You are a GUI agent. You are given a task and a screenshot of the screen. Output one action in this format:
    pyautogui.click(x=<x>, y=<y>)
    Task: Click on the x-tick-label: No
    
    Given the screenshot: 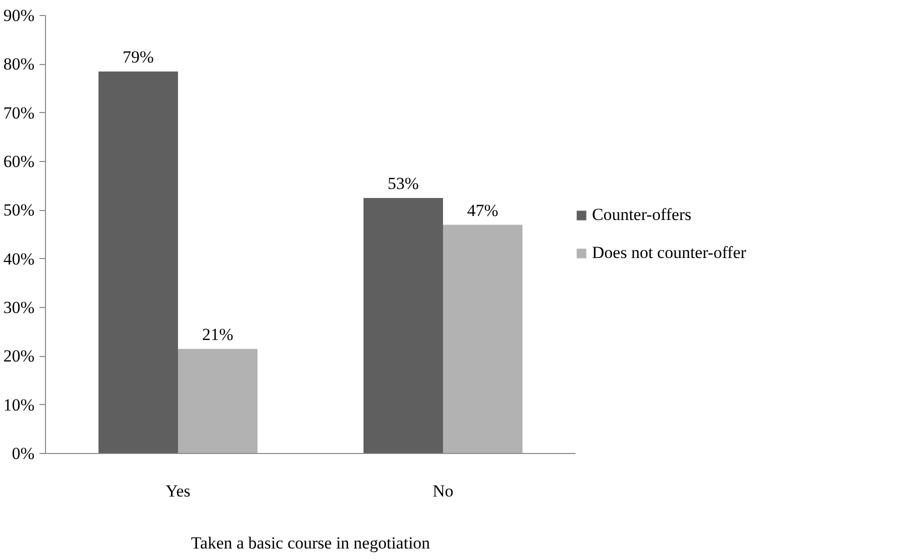 What is the action you would take?
    pyautogui.click(x=443, y=491)
    